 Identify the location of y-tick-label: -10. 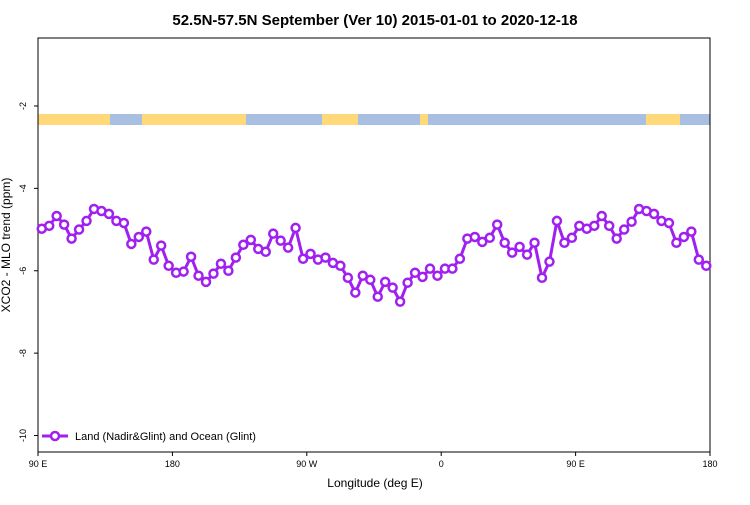
(23, 435).